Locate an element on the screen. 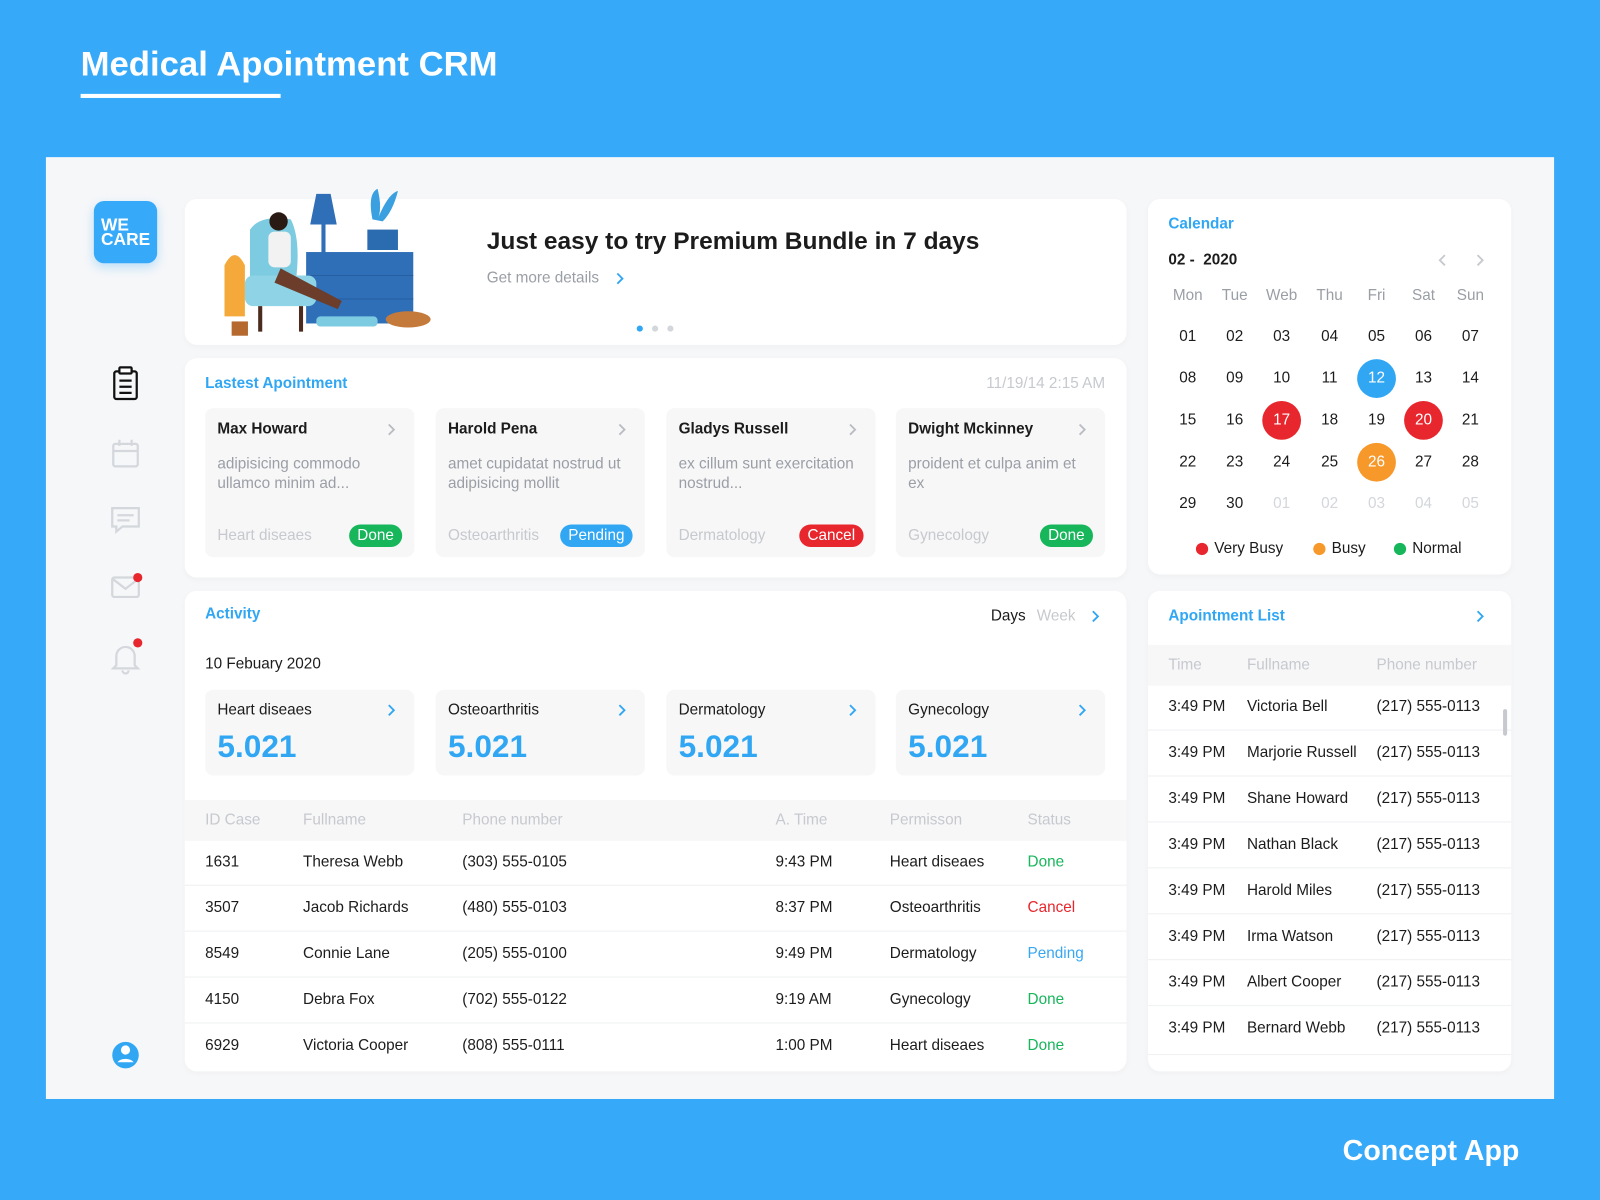 Image resolution: width=1600 pixels, height=1200 pixels. legend-dot is located at coordinates (1400, 549).